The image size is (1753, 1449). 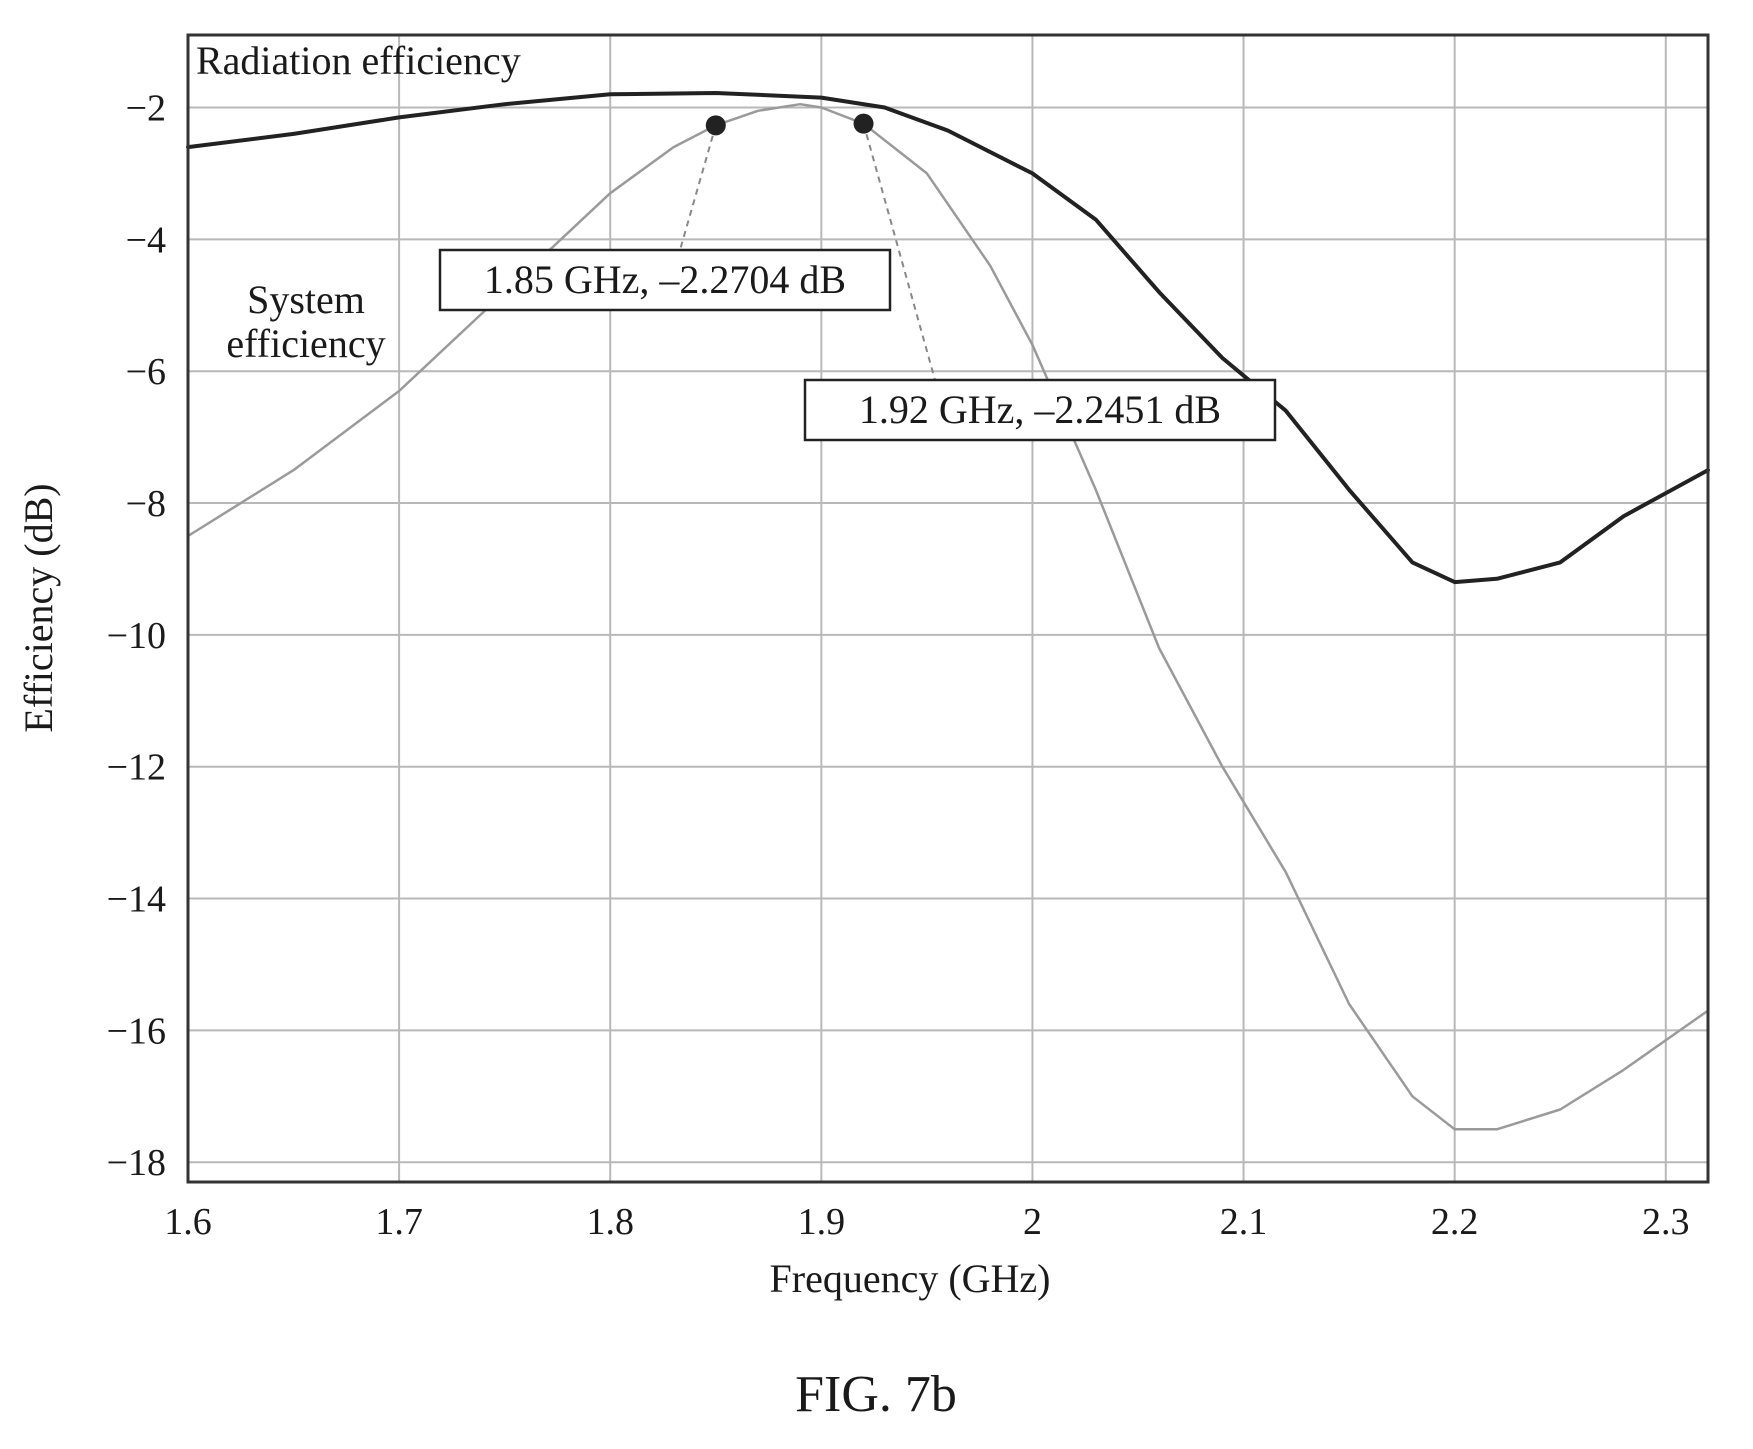 What do you see at coordinates (1455, 1222) in the screenshot?
I see `x-tick-label: 2.2` at bounding box center [1455, 1222].